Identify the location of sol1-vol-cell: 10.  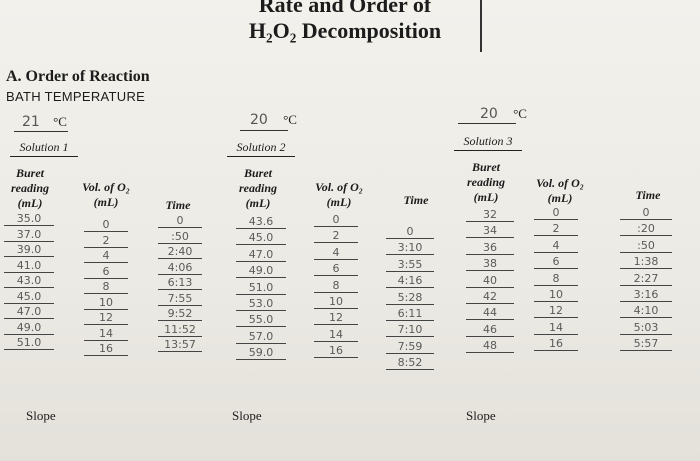
(106, 303).